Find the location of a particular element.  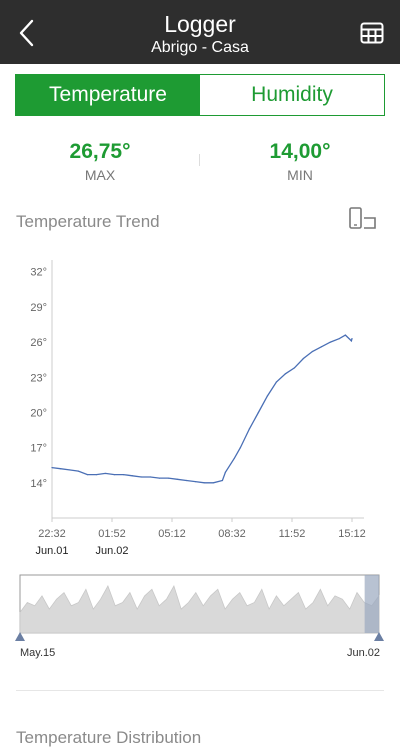

y-axis-ticks: 32° 29° 26° 23° 20° 17° 14° is located at coordinates (38, 378).